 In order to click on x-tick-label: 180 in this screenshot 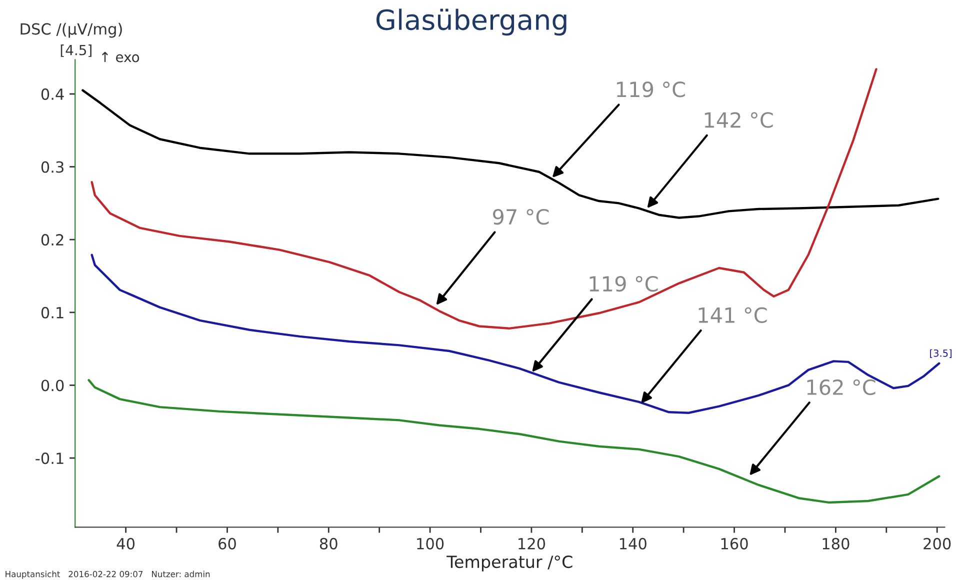, I will do `click(836, 544)`.